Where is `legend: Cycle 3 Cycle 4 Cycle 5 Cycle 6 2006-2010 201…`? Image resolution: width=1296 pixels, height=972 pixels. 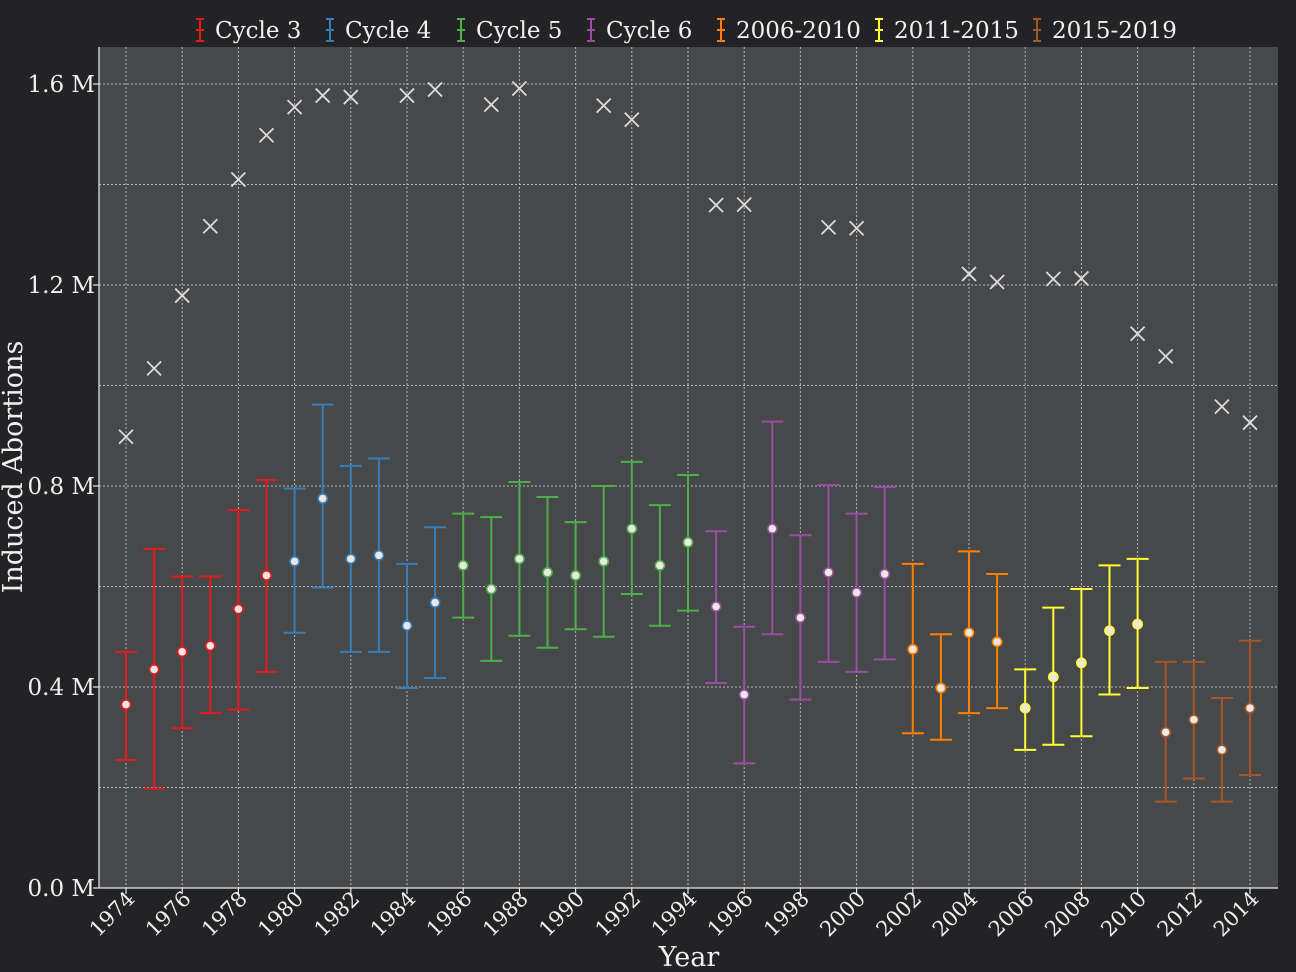
legend: Cycle 3 Cycle 4 Cycle 5 Cycle 6 2006-2010 201… is located at coordinates (686, 31).